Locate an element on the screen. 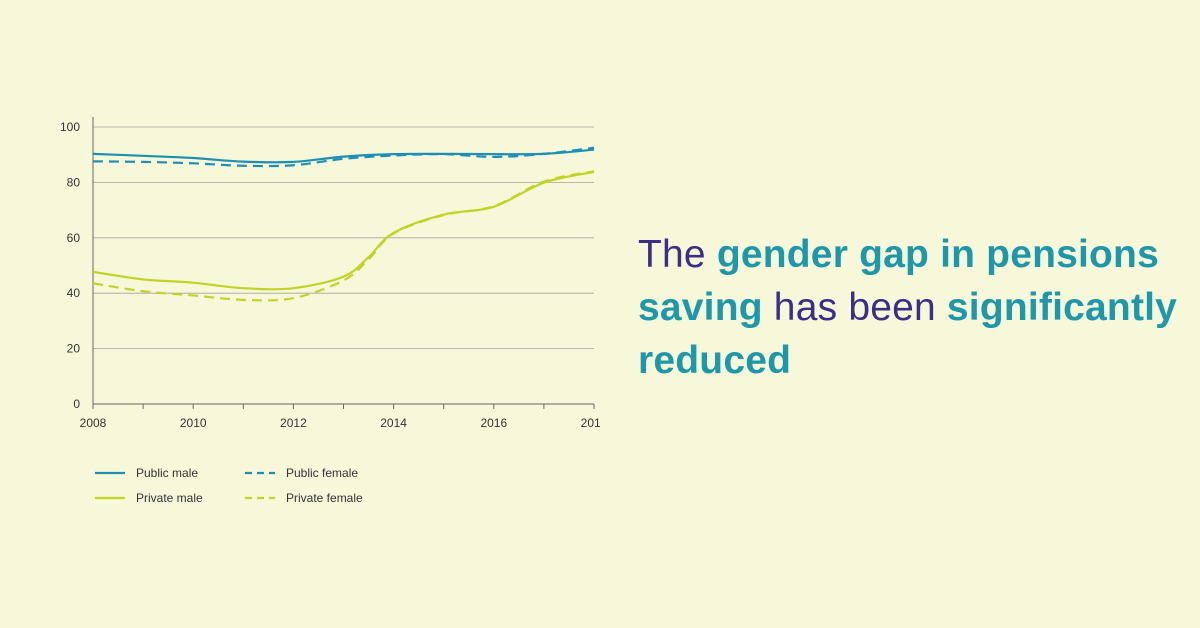  series-line-public-female is located at coordinates (343, 157).